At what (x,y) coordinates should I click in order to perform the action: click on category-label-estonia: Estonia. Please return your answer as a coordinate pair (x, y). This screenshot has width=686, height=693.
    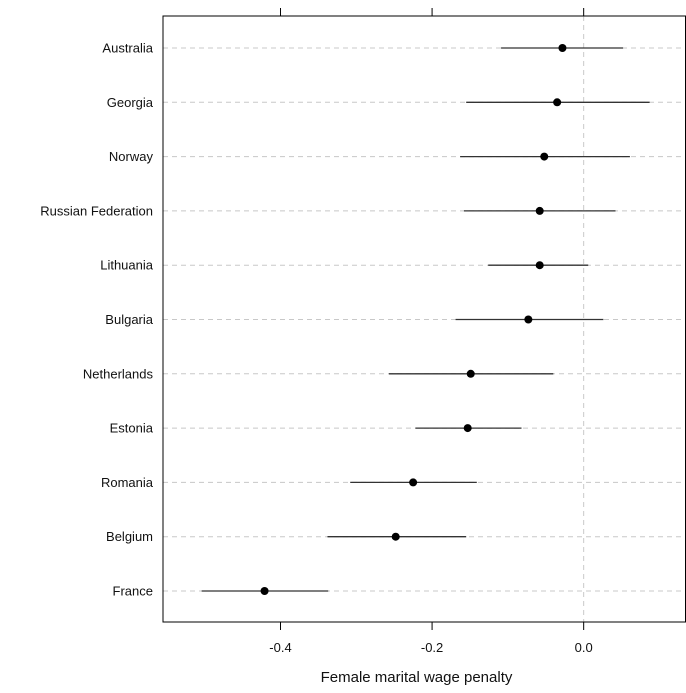
    Looking at the image, I should click on (132, 428).